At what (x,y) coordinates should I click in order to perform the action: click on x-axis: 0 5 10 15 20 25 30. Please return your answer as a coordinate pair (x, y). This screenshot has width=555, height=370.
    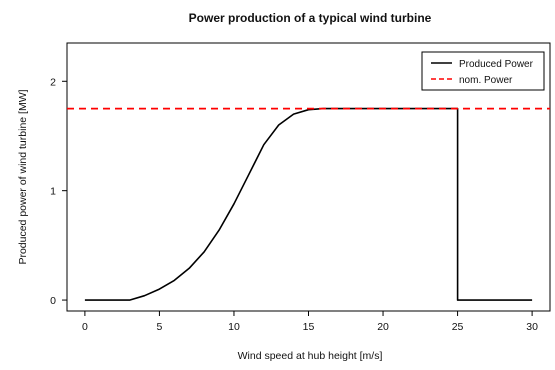
    Looking at the image, I should click on (310, 322).